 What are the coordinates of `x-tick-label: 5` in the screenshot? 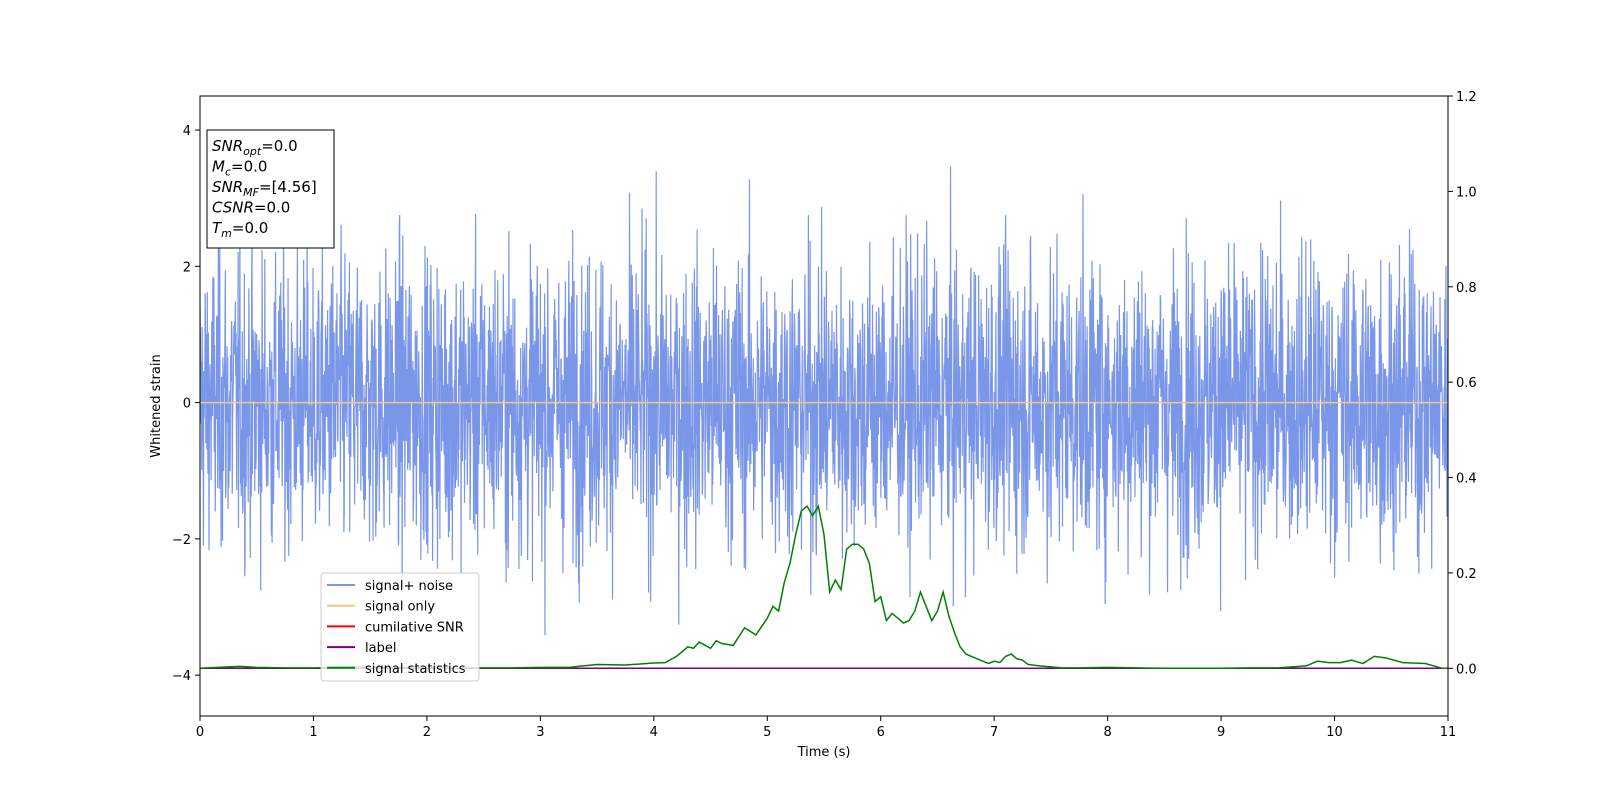 It's located at (767, 732).